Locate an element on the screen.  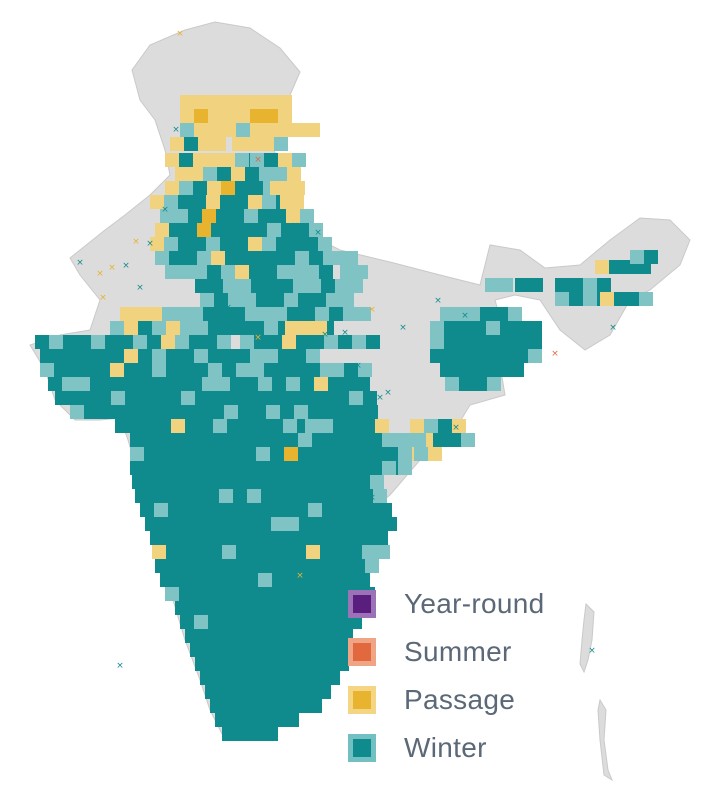
legend-label-summer: Summer is located at coordinates (458, 651).